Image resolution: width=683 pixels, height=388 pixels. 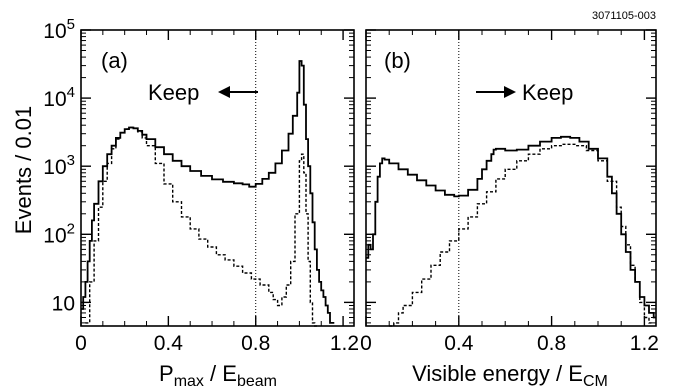 I want to click on panel-a-keep-arrow, so click(x=238, y=92).